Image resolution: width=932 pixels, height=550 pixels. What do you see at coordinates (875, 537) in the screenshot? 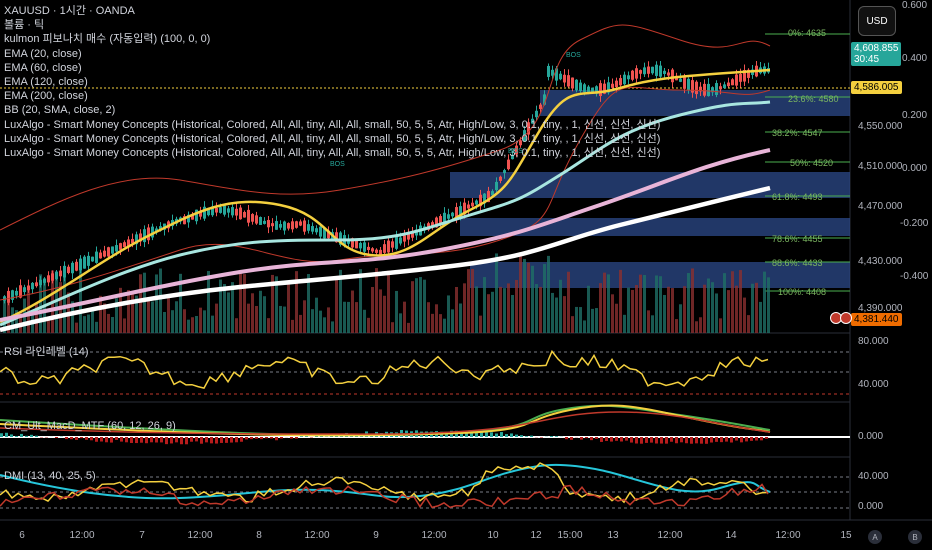
I see `auto-scale-button: A` at bounding box center [875, 537].